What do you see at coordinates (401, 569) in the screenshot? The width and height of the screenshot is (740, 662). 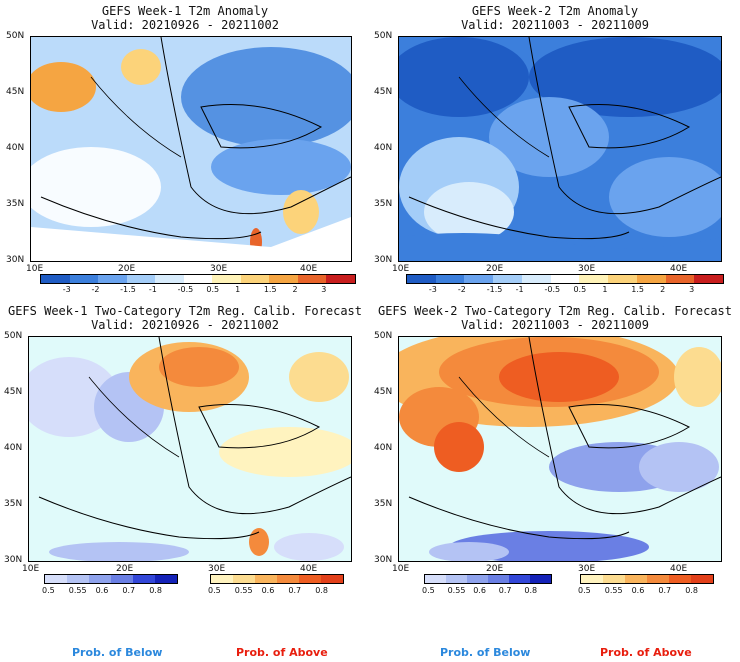 I see `lon-label: 10E` at bounding box center [401, 569].